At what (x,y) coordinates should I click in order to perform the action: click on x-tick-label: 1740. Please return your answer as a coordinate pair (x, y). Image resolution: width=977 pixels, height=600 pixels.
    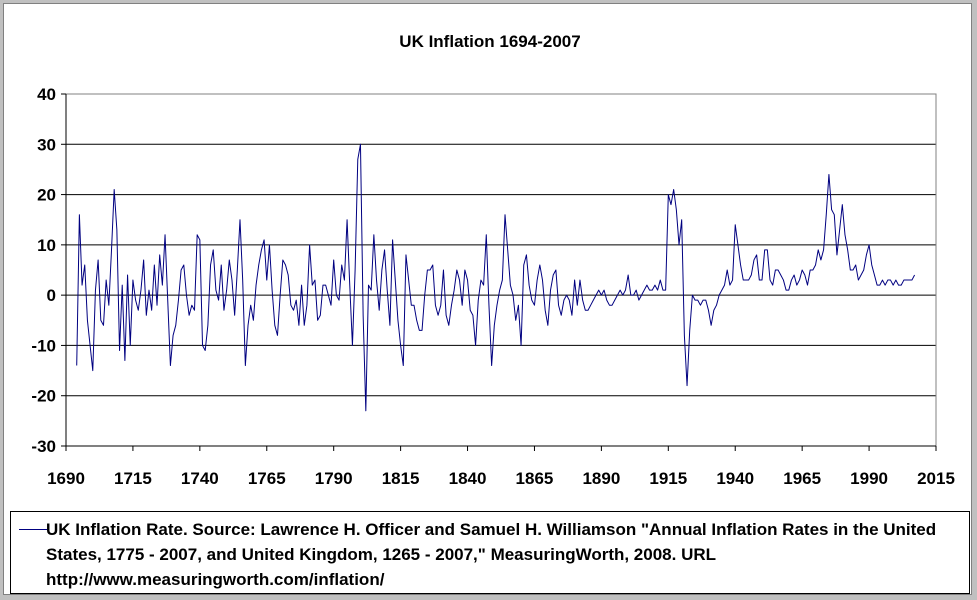
    Looking at the image, I should click on (200, 478).